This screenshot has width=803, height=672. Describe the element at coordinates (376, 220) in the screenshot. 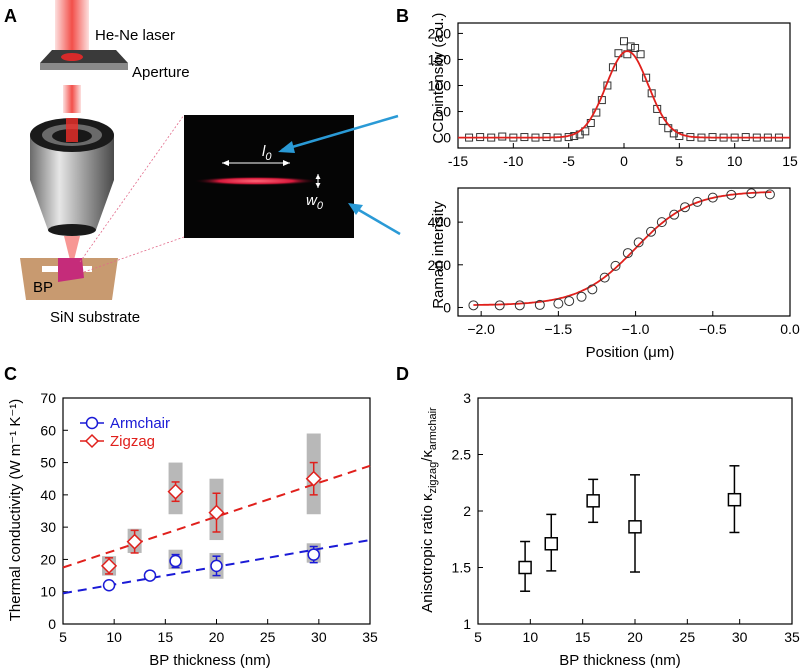

I see `blue-arrow-bottom` at that location.